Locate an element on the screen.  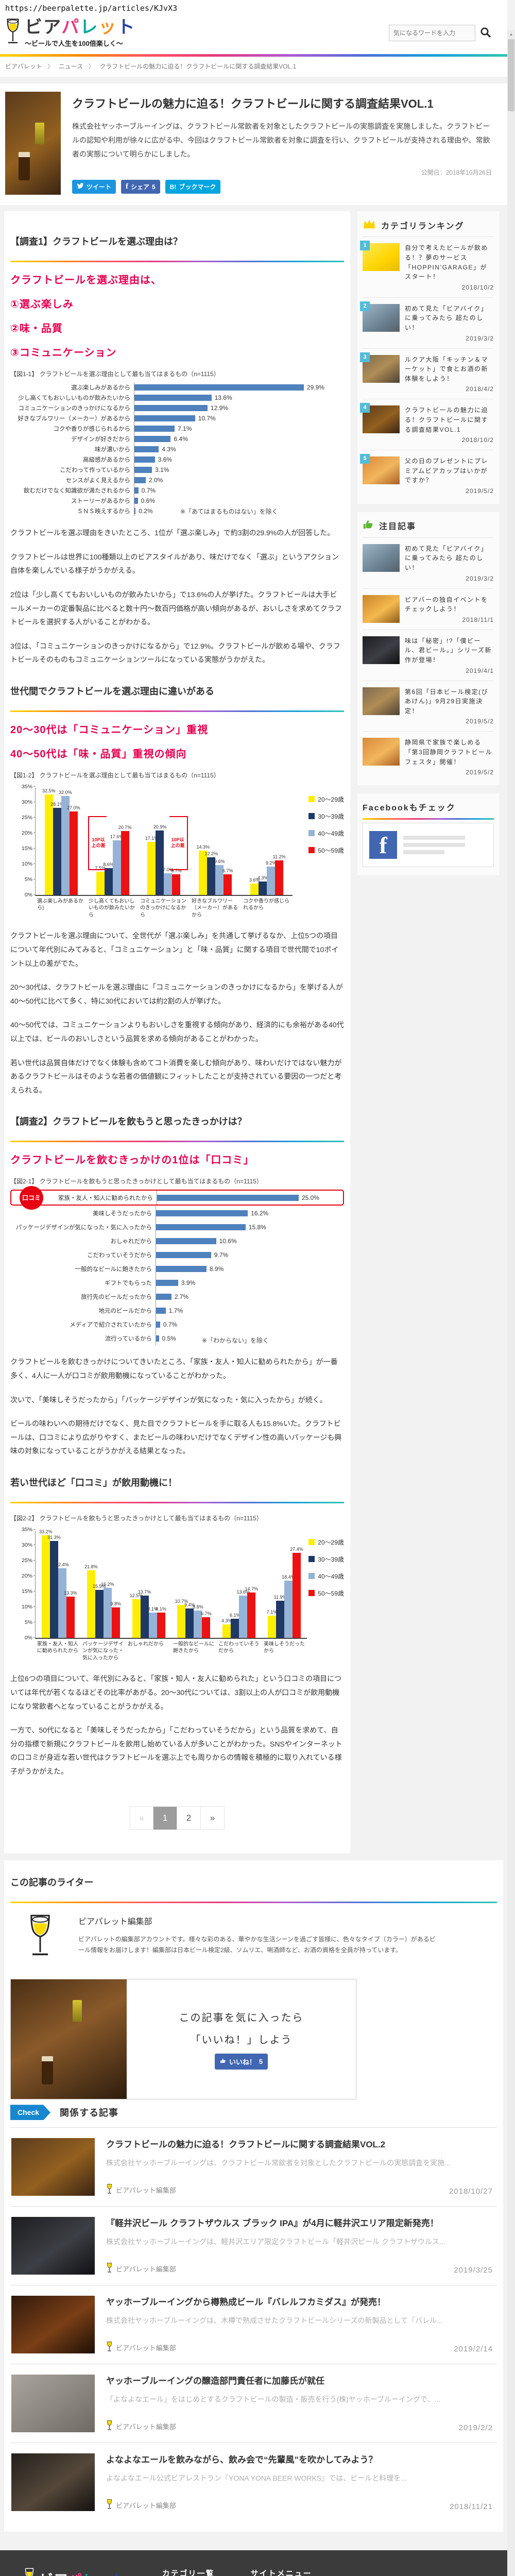
pagination-page: 2 is located at coordinates (189, 1818).